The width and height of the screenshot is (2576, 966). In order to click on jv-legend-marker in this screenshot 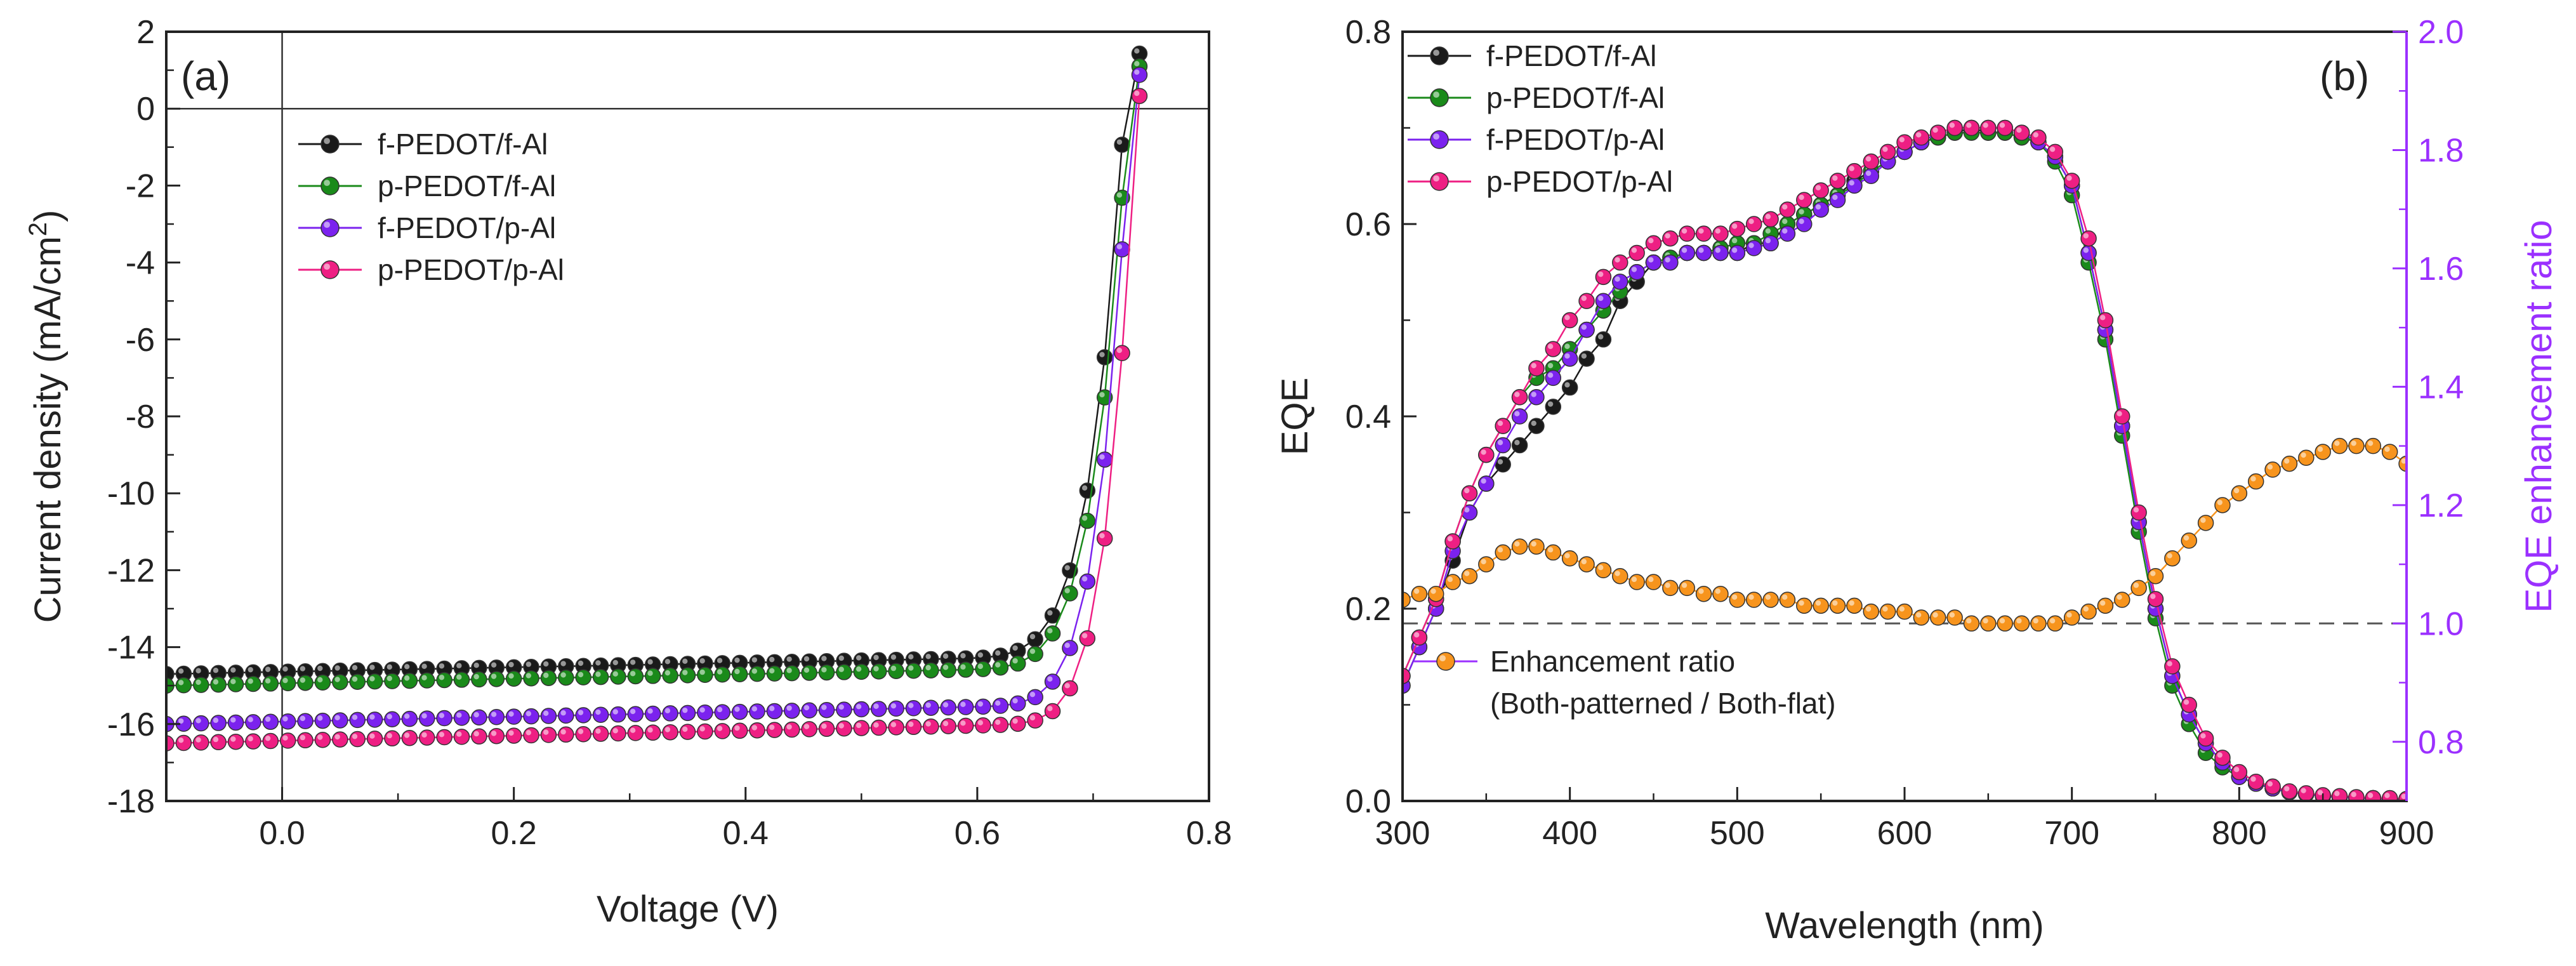, I will do `click(330, 269)`.